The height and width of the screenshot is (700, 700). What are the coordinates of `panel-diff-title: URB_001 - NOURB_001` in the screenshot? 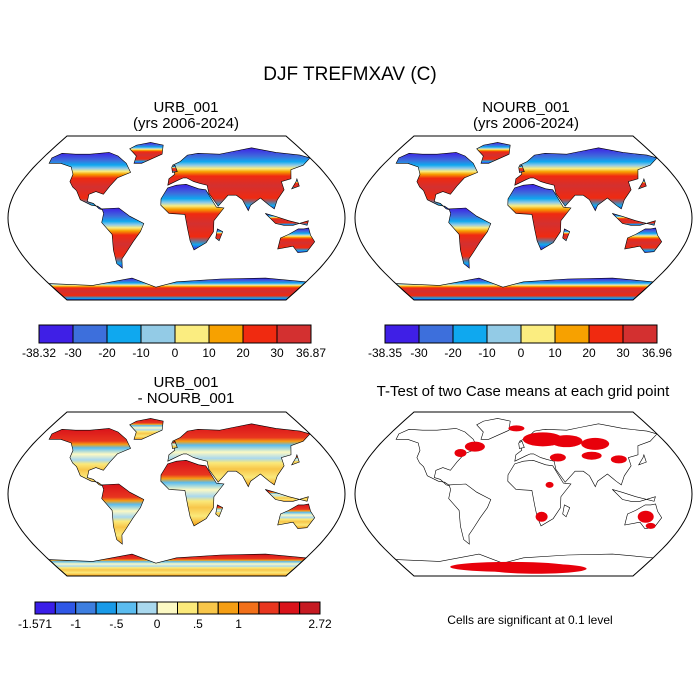 It's located at (186, 391).